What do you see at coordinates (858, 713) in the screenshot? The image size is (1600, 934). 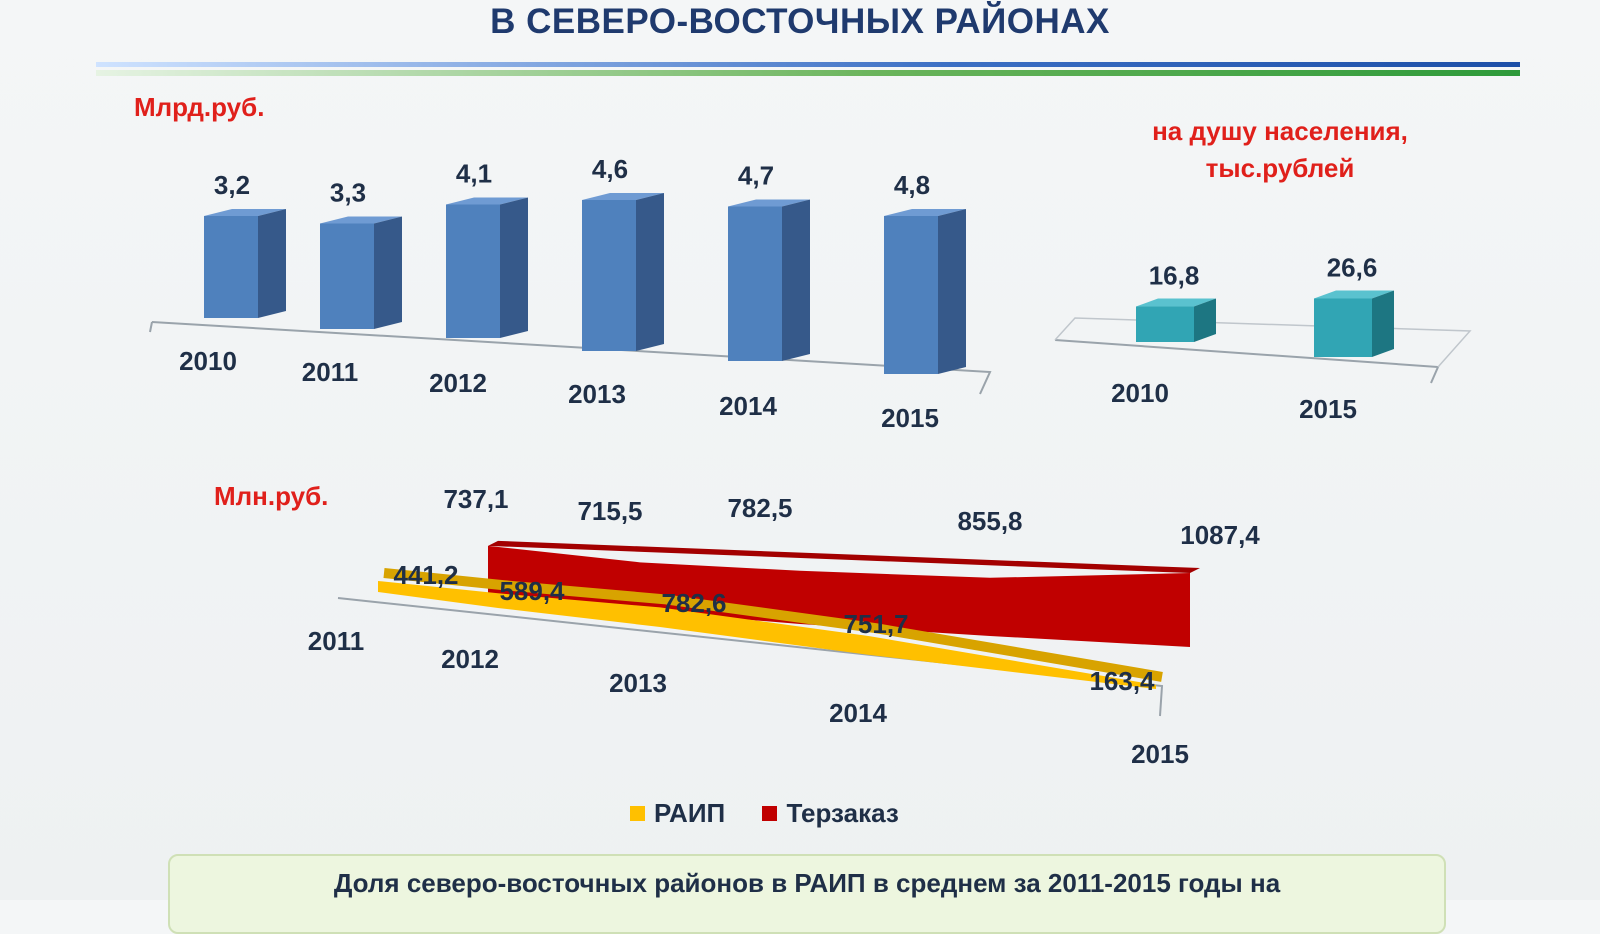 I see `chart3-x-tick-2014: 2014` at bounding box center [858, 713].